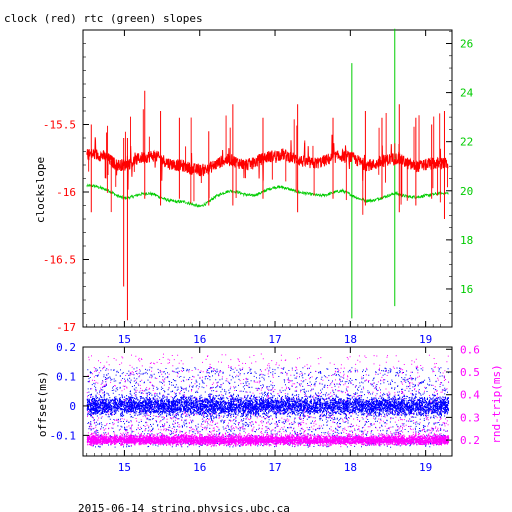 The image size is (512, 512). Describe the element at coordinates (103, 18) in the screenshot. I see `chart-title: clock (red) rtc (green) slopes` at that location.